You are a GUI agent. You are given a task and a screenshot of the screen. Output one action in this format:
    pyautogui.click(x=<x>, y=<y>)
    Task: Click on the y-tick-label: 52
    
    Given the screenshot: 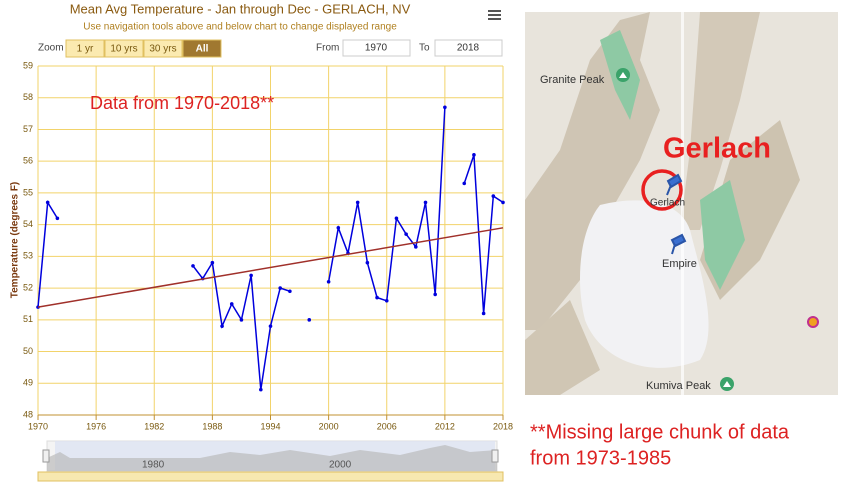 What is the action you would take?
    pyautogui.click(x=28, y=287)
    